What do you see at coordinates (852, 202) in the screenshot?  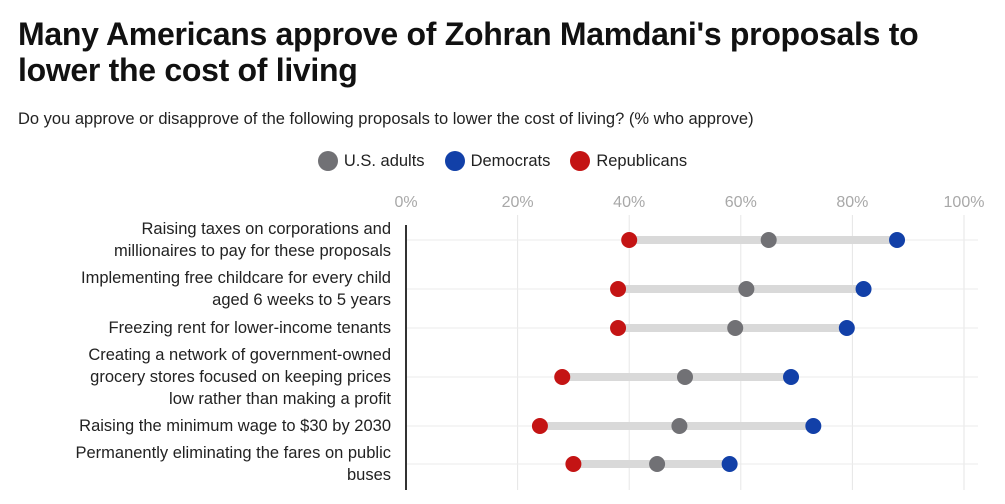 I see `x-tick-label-80: 80%` at bounding box center [852, 202].